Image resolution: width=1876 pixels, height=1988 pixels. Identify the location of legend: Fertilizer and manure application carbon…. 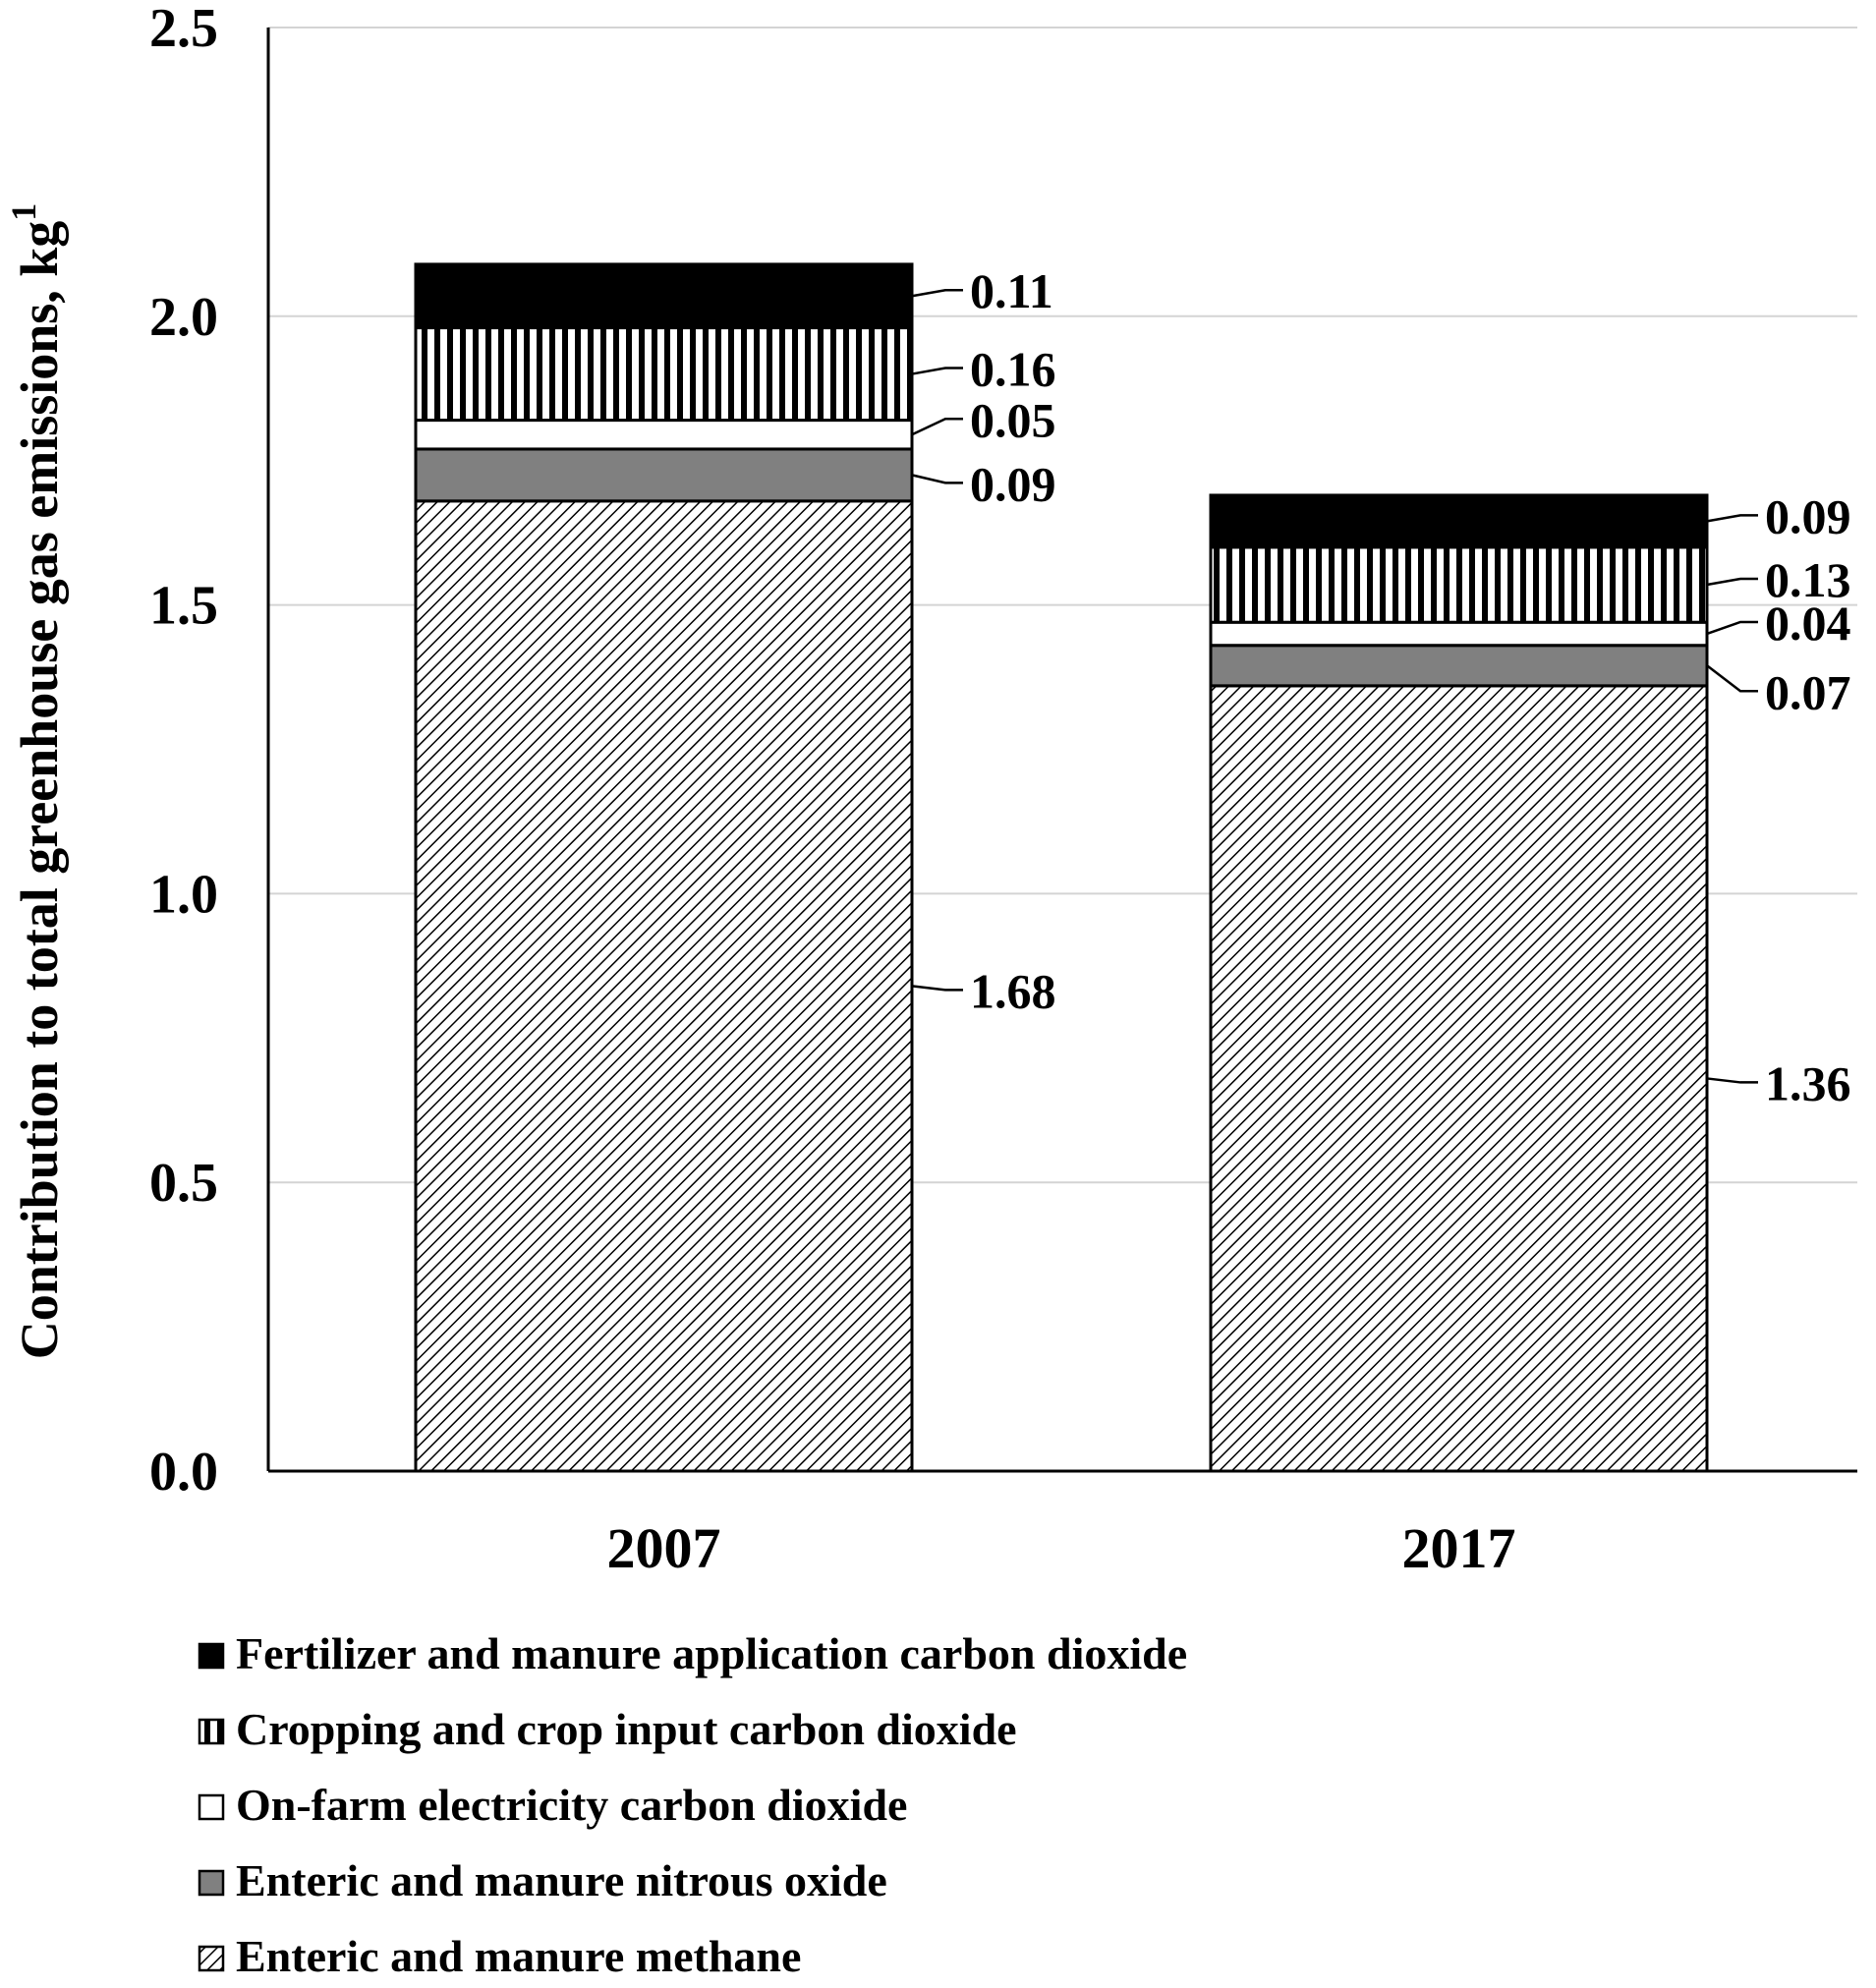
(692, 1804).